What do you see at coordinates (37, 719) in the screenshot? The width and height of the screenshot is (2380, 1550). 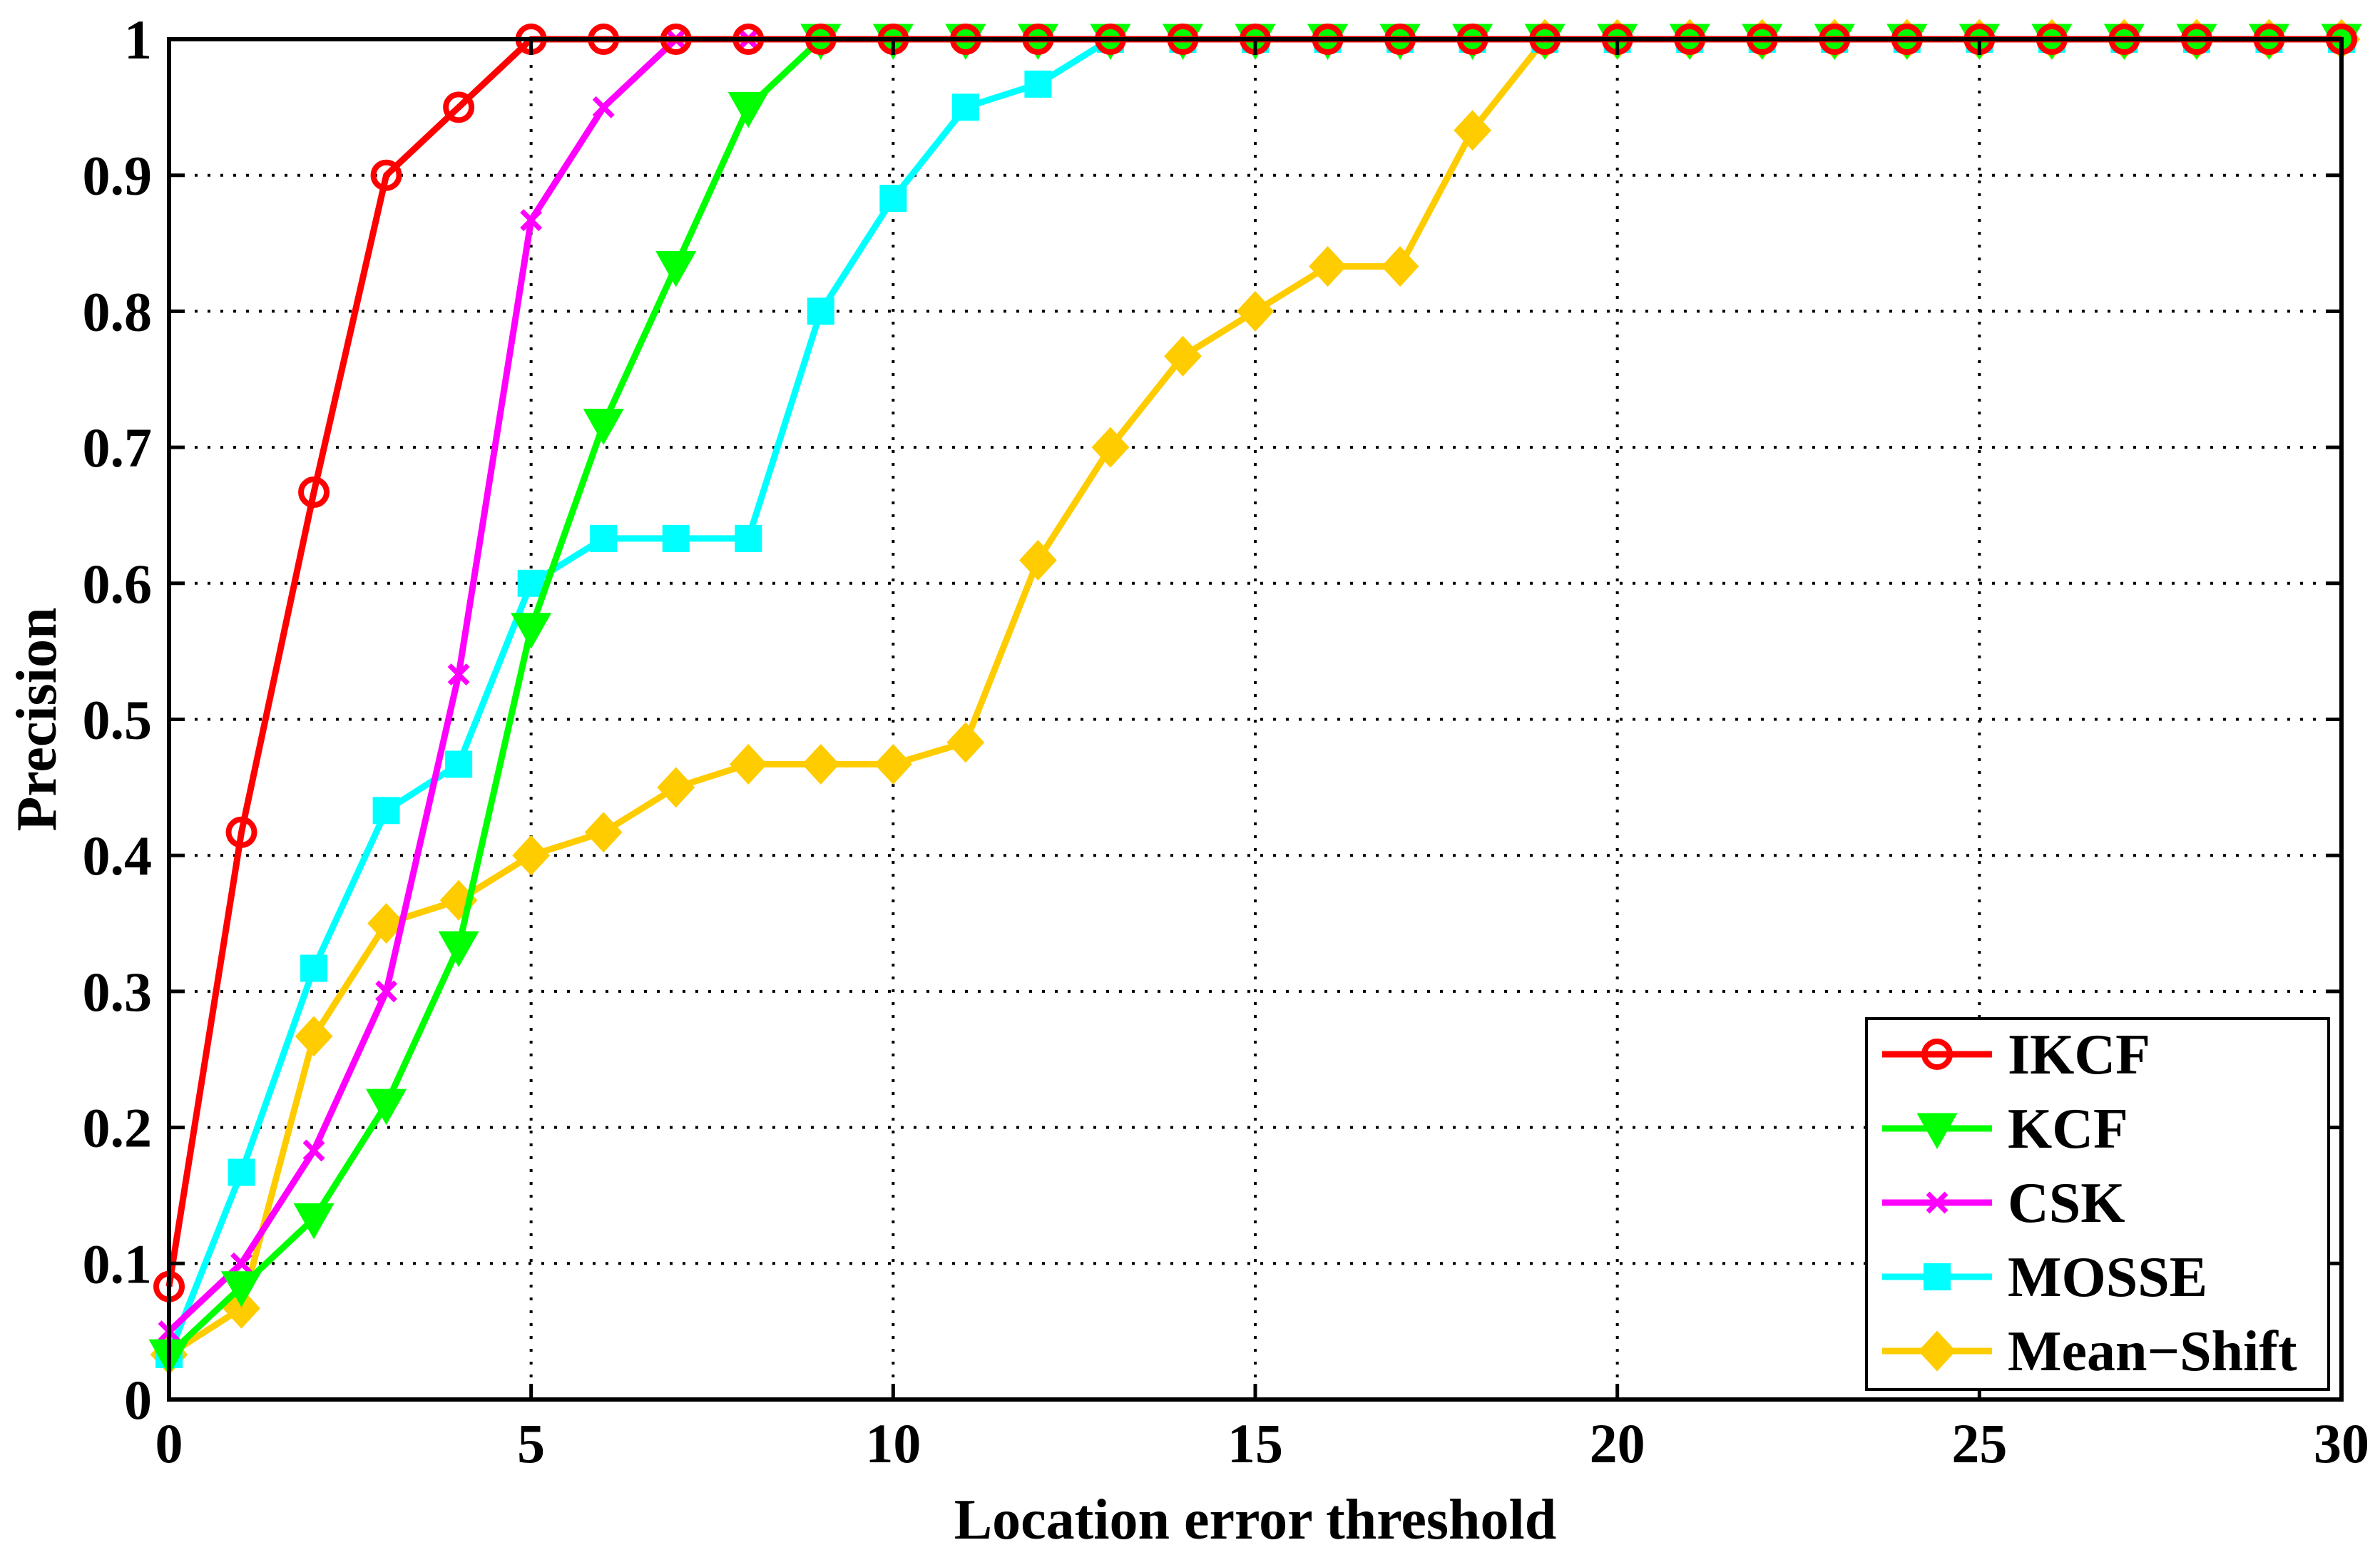 I see `y-axis-title: Precision` at bounding box center [37, 719].